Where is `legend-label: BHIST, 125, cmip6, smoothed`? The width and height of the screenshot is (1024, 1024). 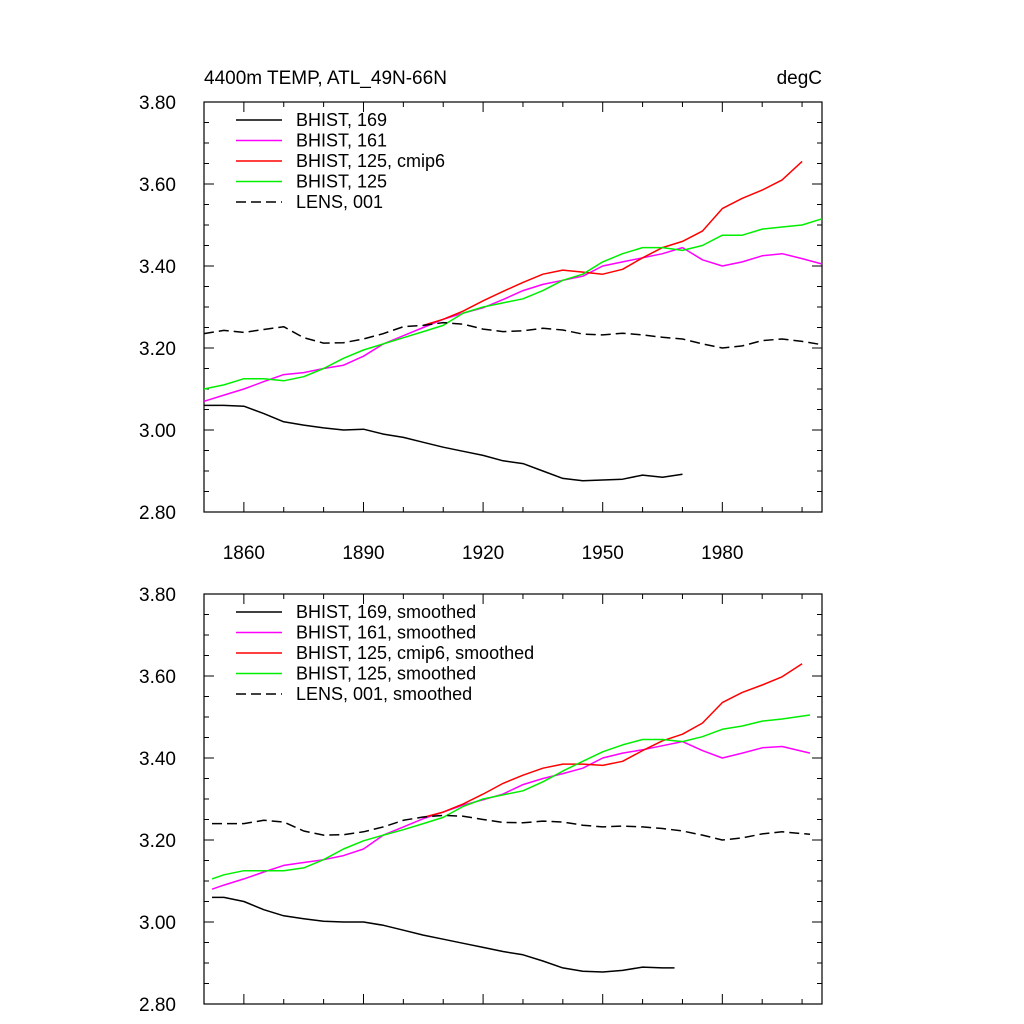 legend-label: BHIST, 125, cmip6, smoothed is located at coordinates (415, 653).